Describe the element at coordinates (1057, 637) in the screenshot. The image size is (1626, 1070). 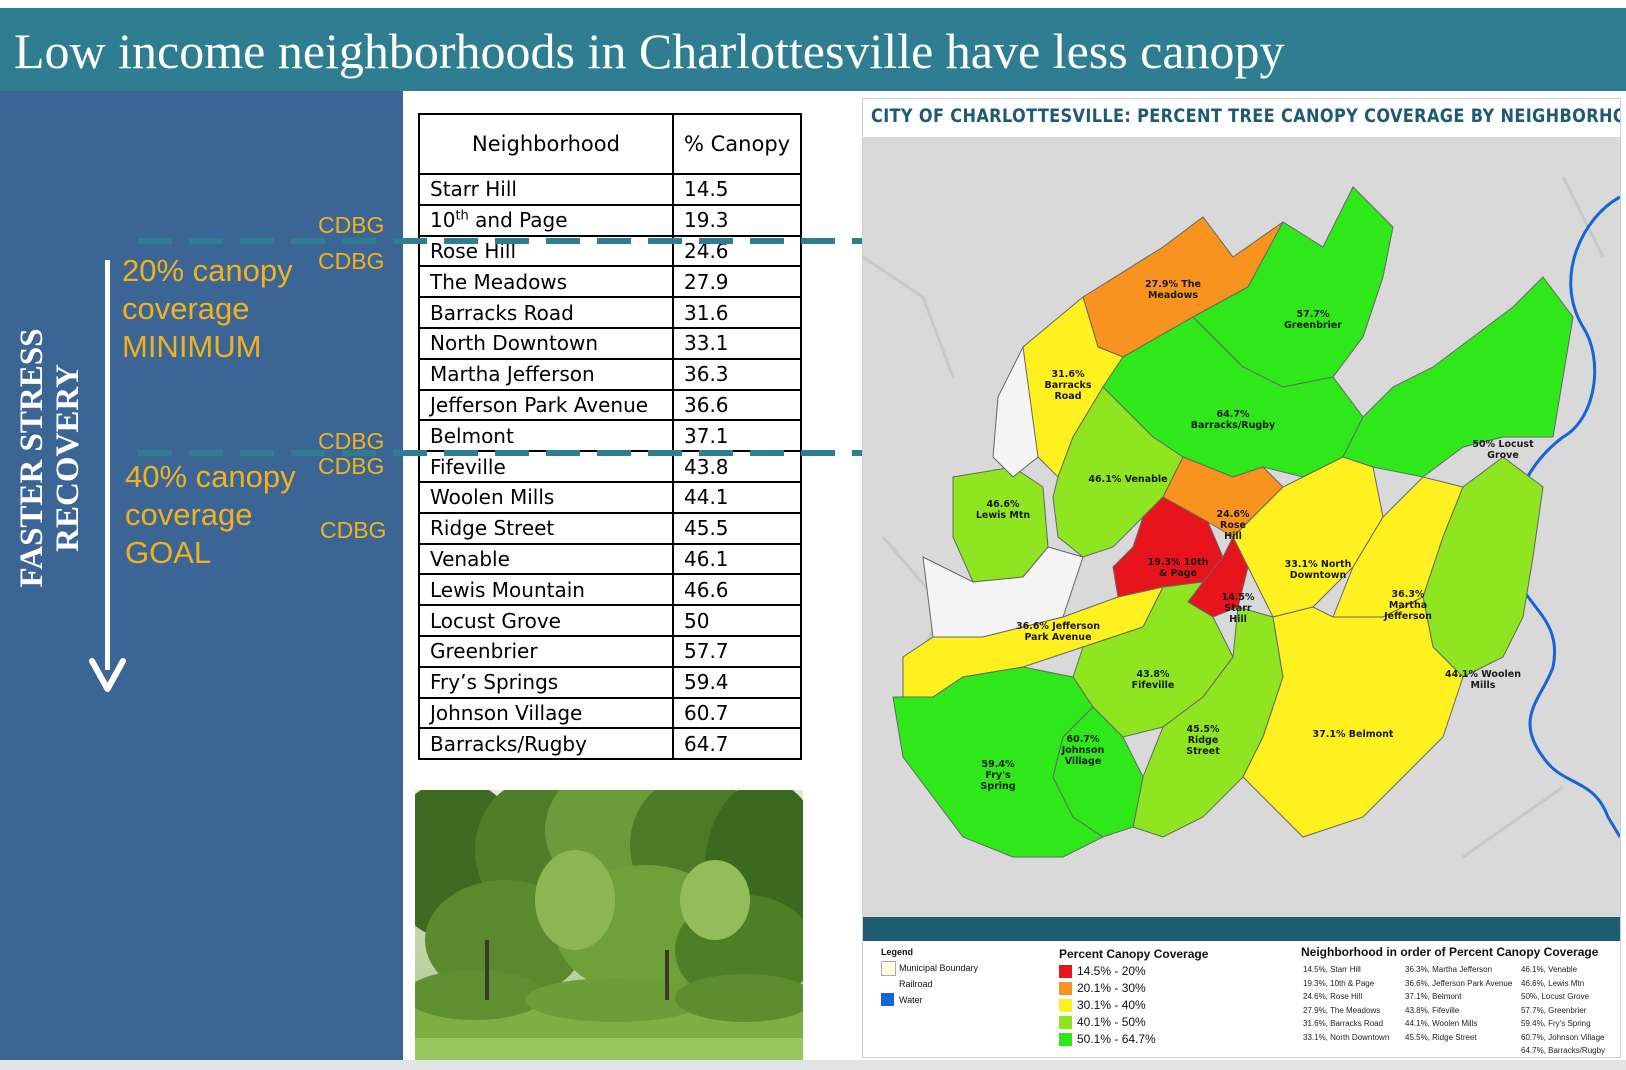
I see `map-label-line: Park Avenue` at that location.